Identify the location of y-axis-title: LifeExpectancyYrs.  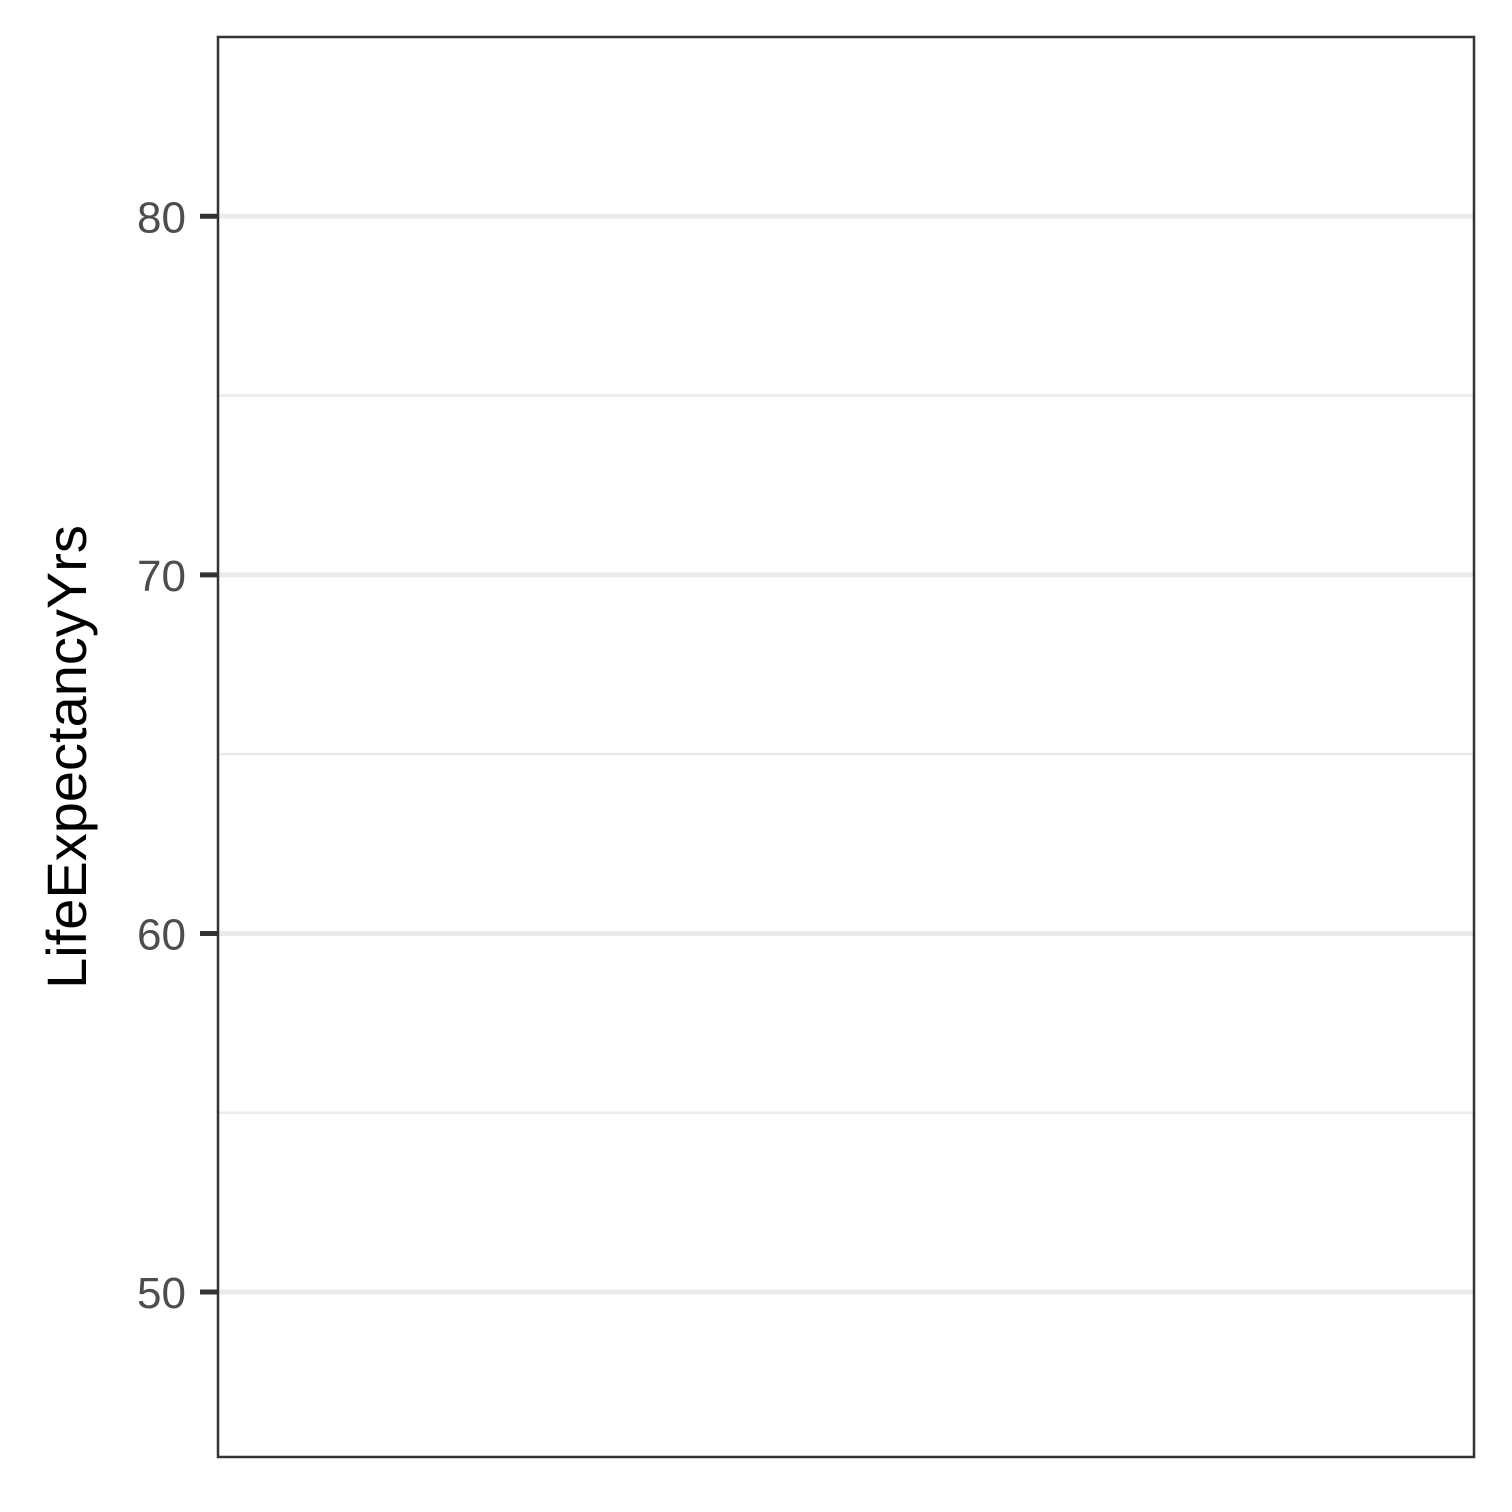
(66, 757).